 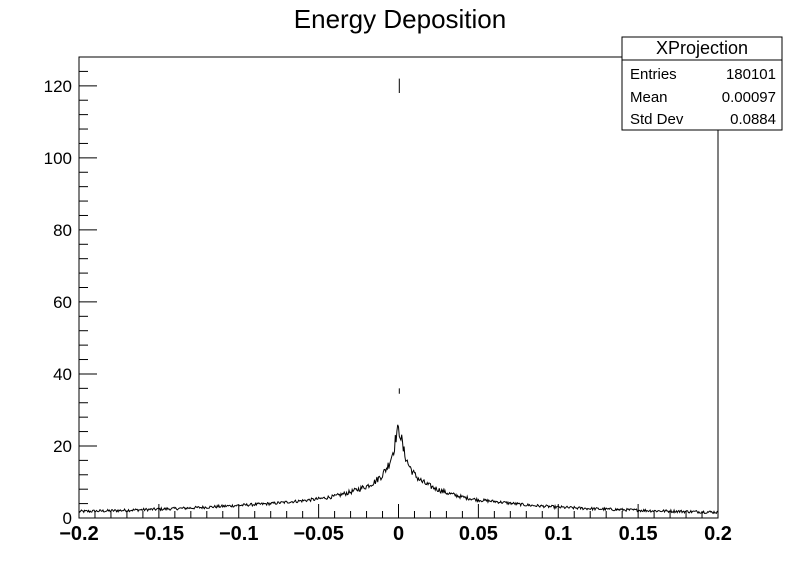 What do you see at coordinates (400, 19) in the screenshot?
I see `chart-title: Energy Deposition` at bounding box center [400, 19].